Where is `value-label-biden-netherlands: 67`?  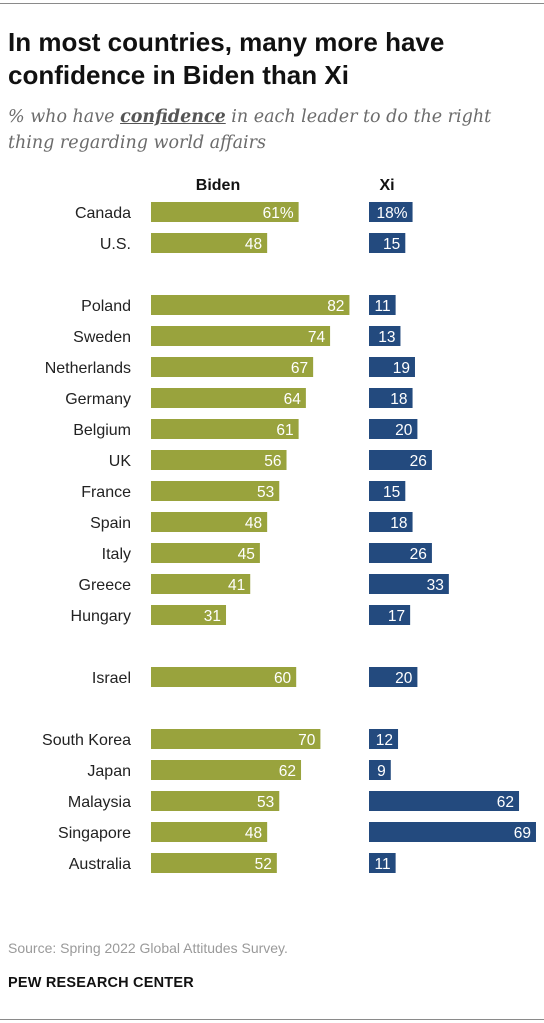
value-label-biden-netherlands: 67 is located at coordinates (299, 368).